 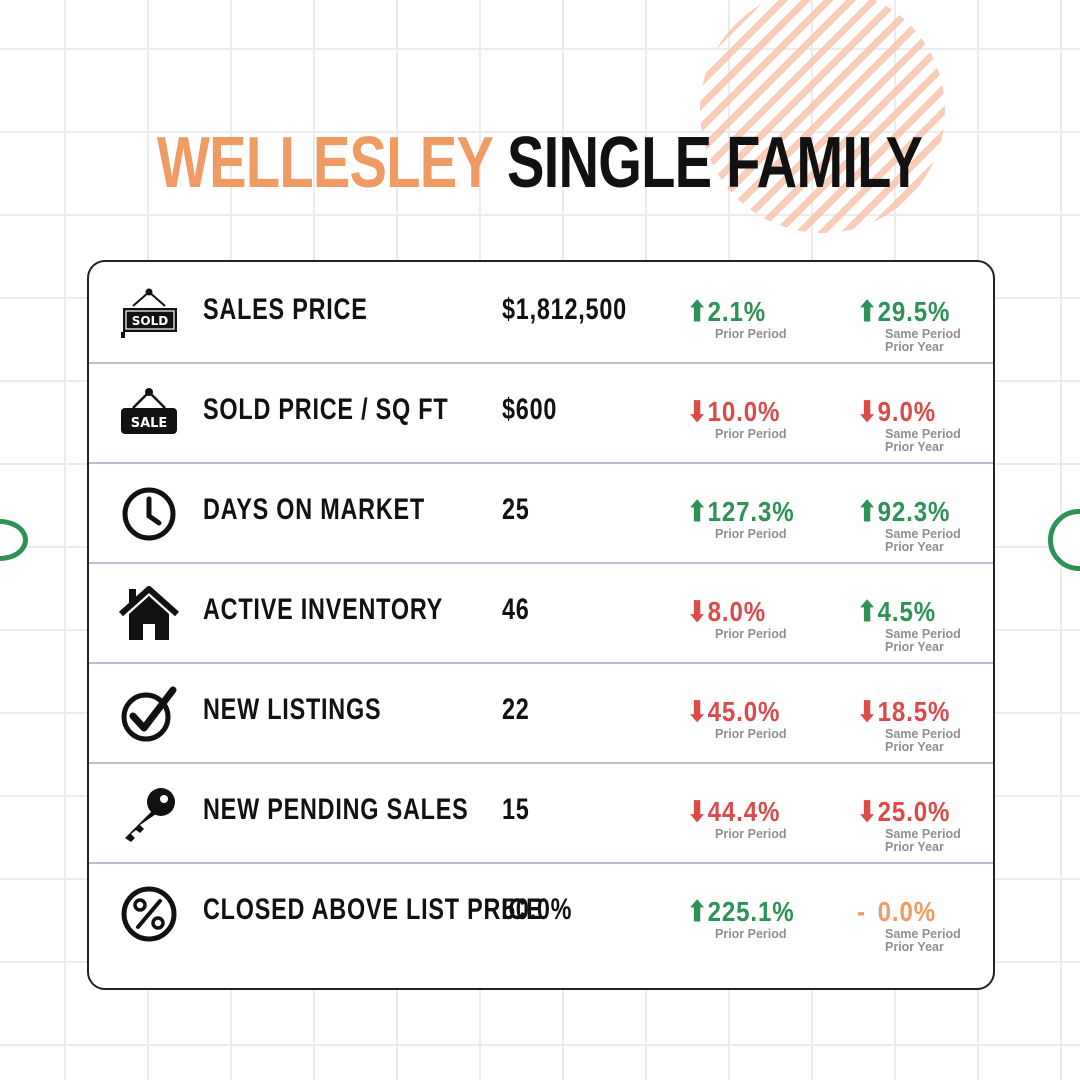 What do you see at coordinates (149, 914) in the screenshot?
I see `percent-icon` at bounding box center [149, 914].